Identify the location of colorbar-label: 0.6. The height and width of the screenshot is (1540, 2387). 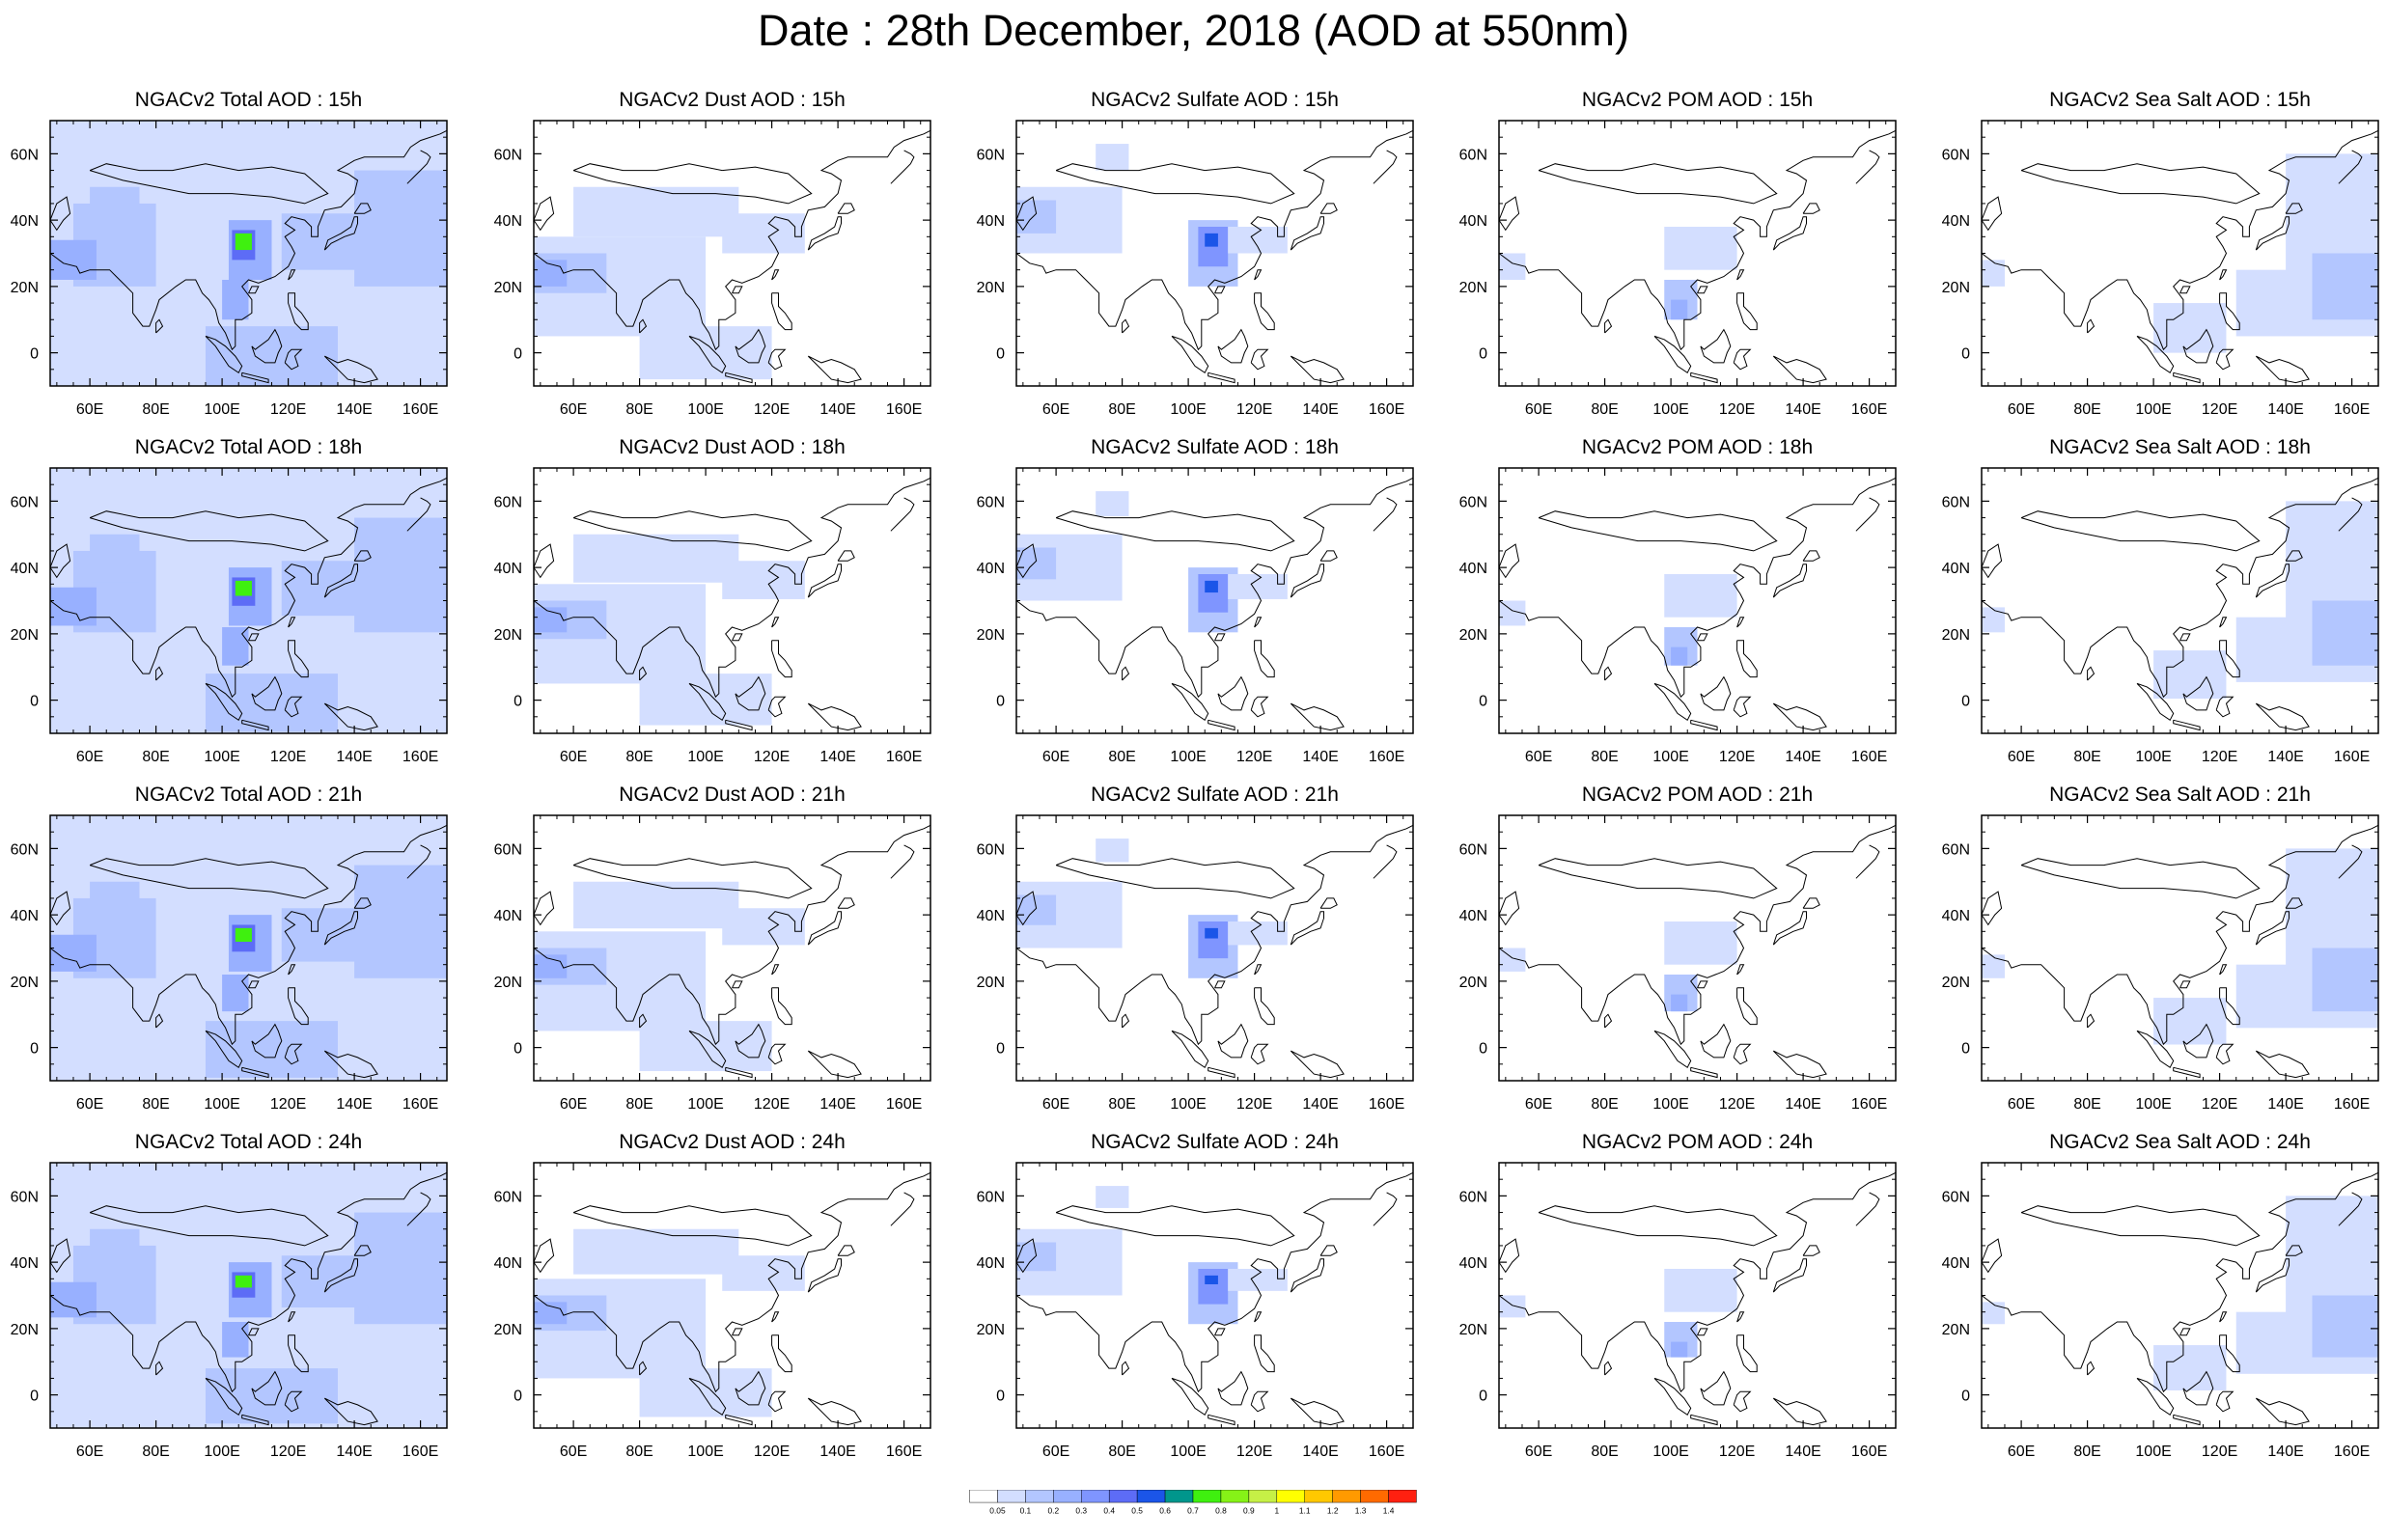
(1165, 1510).